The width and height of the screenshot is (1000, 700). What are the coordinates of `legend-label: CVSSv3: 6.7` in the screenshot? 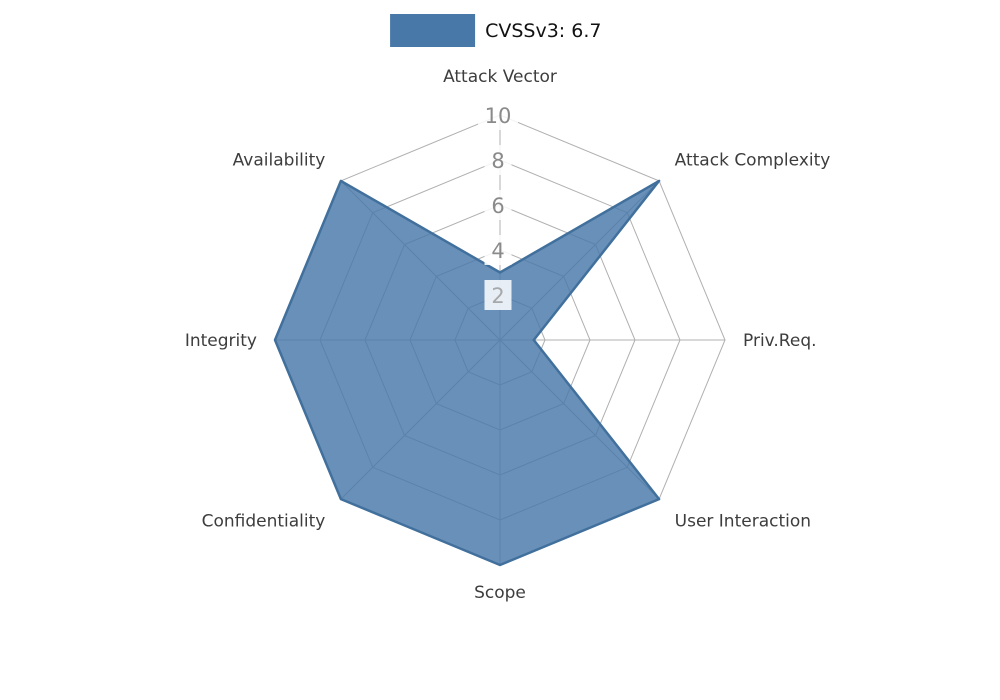 It's located at (543, 30).